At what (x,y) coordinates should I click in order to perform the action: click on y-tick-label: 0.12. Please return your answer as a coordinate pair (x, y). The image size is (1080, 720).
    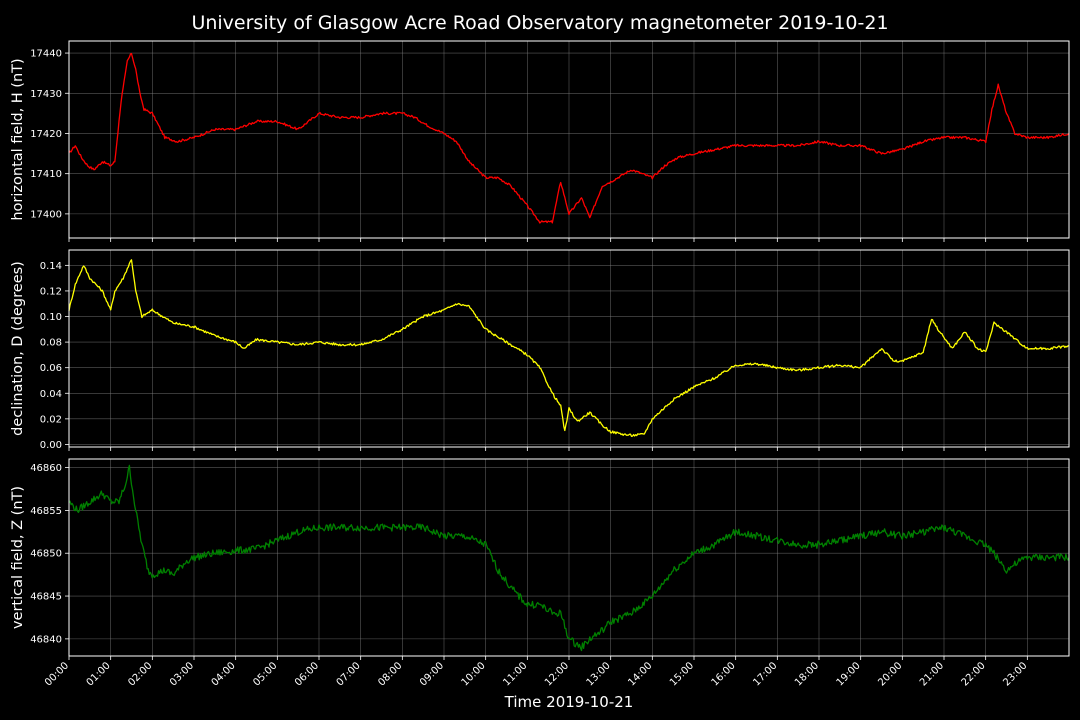
    Looking at the image, I should click on (51, 291).